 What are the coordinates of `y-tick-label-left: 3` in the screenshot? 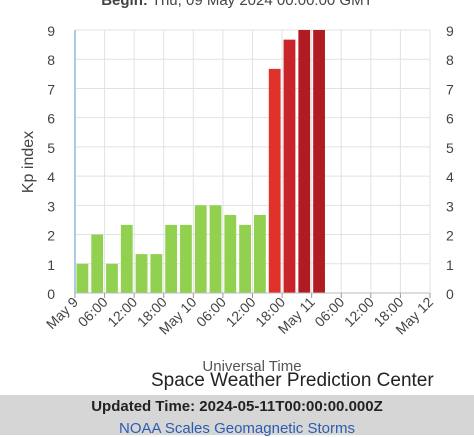 It's located at (51, 206).